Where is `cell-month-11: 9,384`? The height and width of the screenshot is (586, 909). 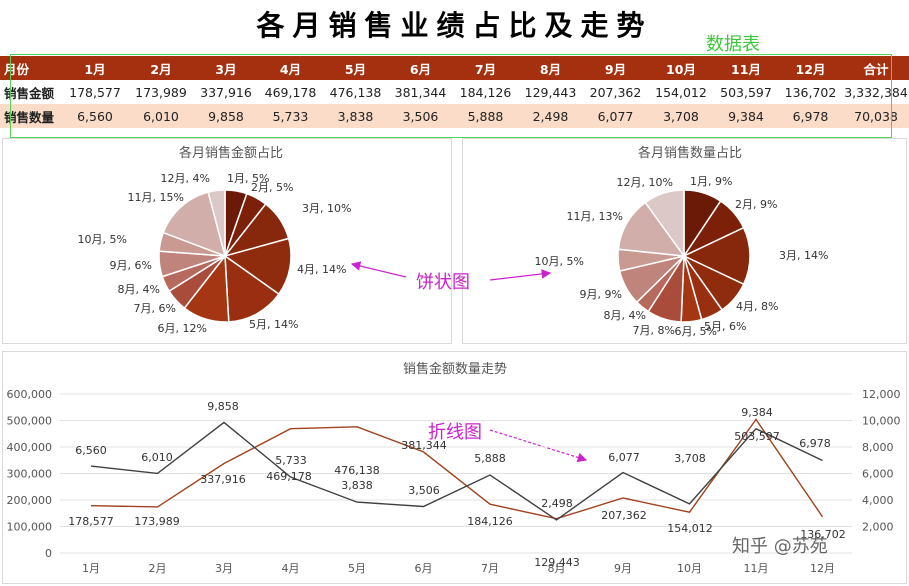 cell-month-11: 9,384 is located at coordinates (746, 116).